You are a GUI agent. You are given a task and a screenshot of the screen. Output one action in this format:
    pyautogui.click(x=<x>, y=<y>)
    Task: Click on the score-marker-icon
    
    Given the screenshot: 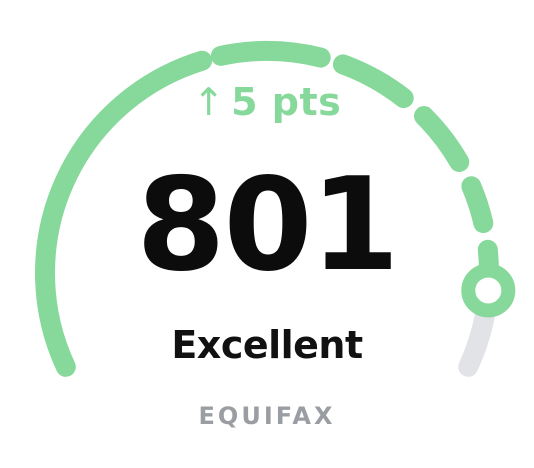 What is the action you would take?
    pyautogui.click(x=488, y=290)
    